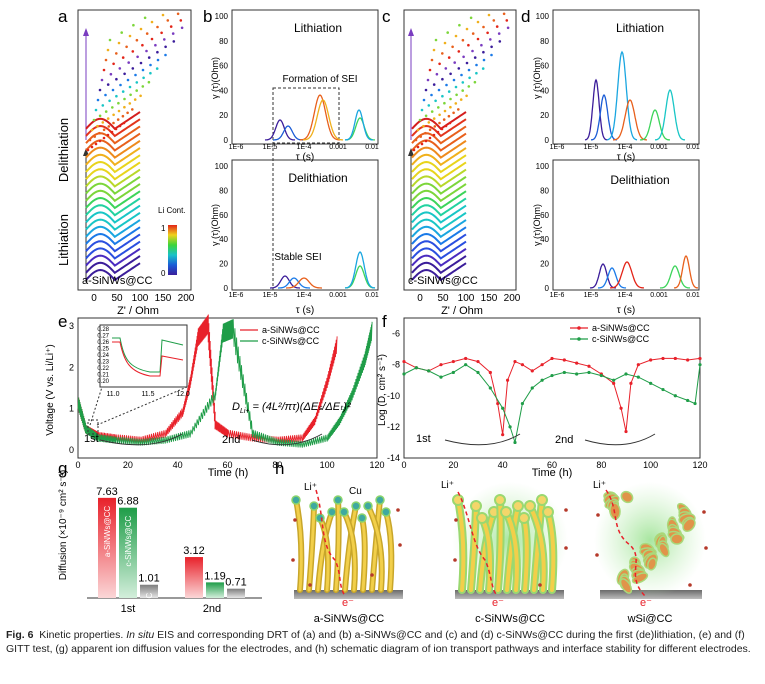  I want to click on legend-label: c-SiNWs@CC, so click(291, 341).